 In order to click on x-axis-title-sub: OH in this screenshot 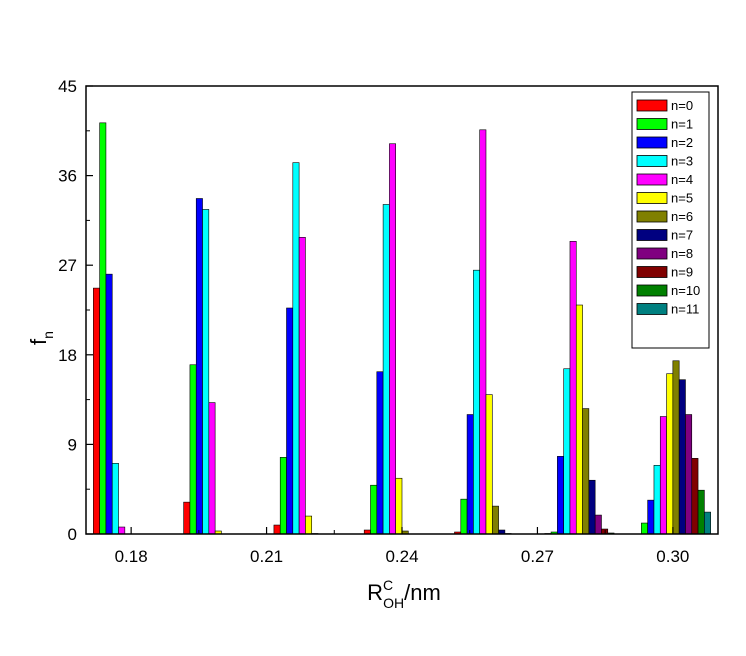, I will do `click(393, 603)`.